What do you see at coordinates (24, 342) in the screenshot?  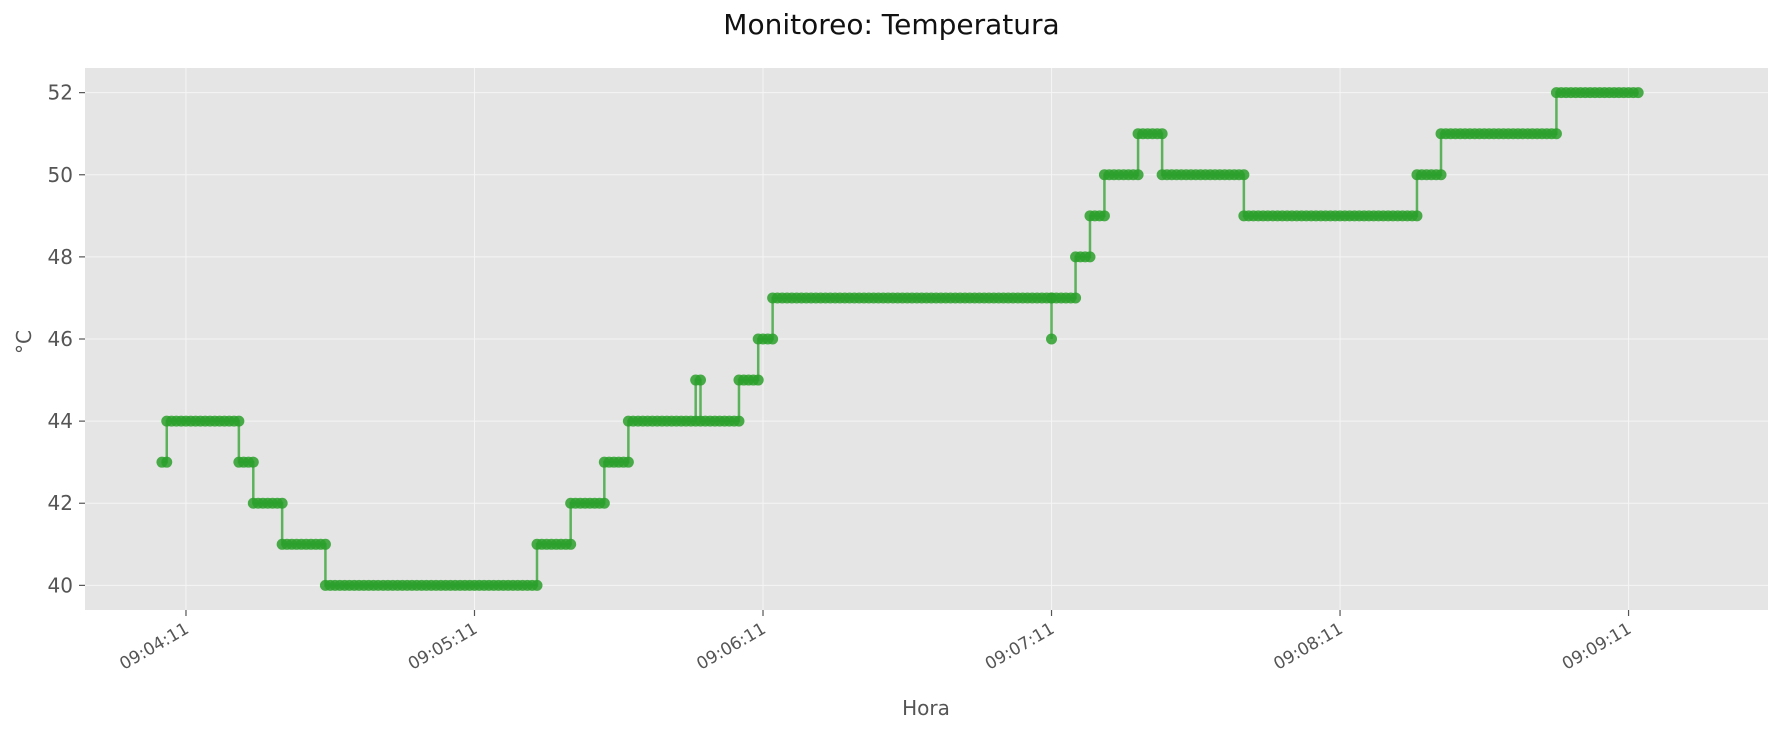 I see `y-axis-label: °C` at bounding box center [24, 342].